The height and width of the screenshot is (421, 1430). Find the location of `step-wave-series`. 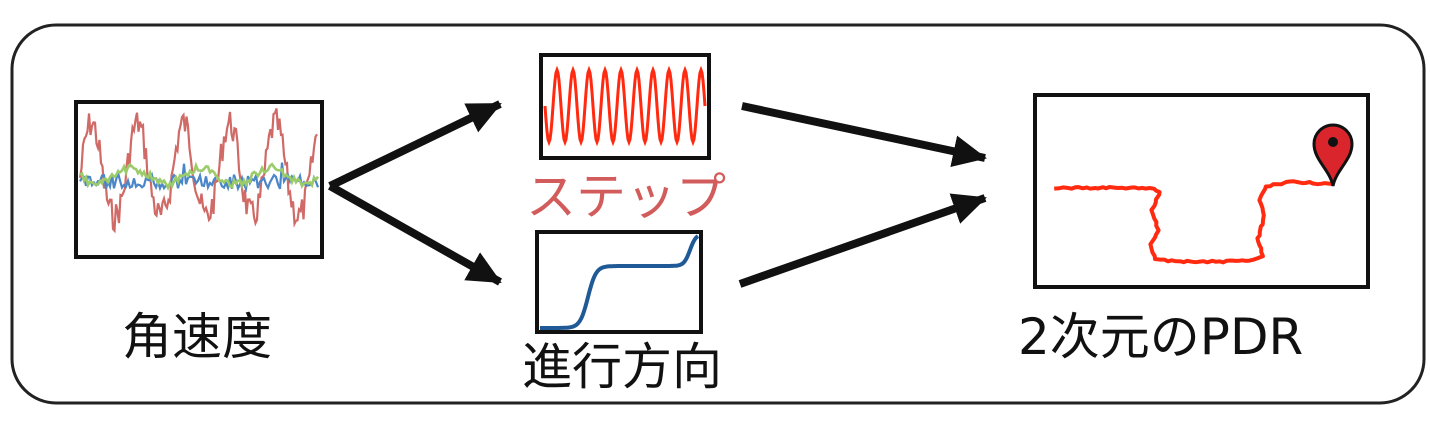

step-wave-series is located at coordinates (625, 106).